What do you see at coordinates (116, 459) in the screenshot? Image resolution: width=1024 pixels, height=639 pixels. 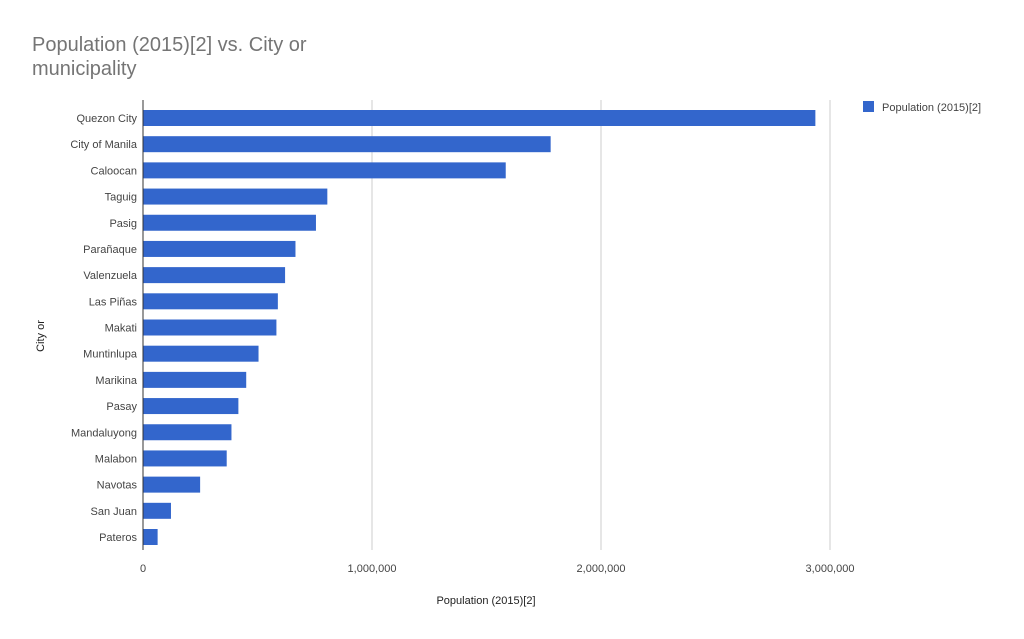 I see `y-tick-label: Malabon` at bounding box center [116, 459].